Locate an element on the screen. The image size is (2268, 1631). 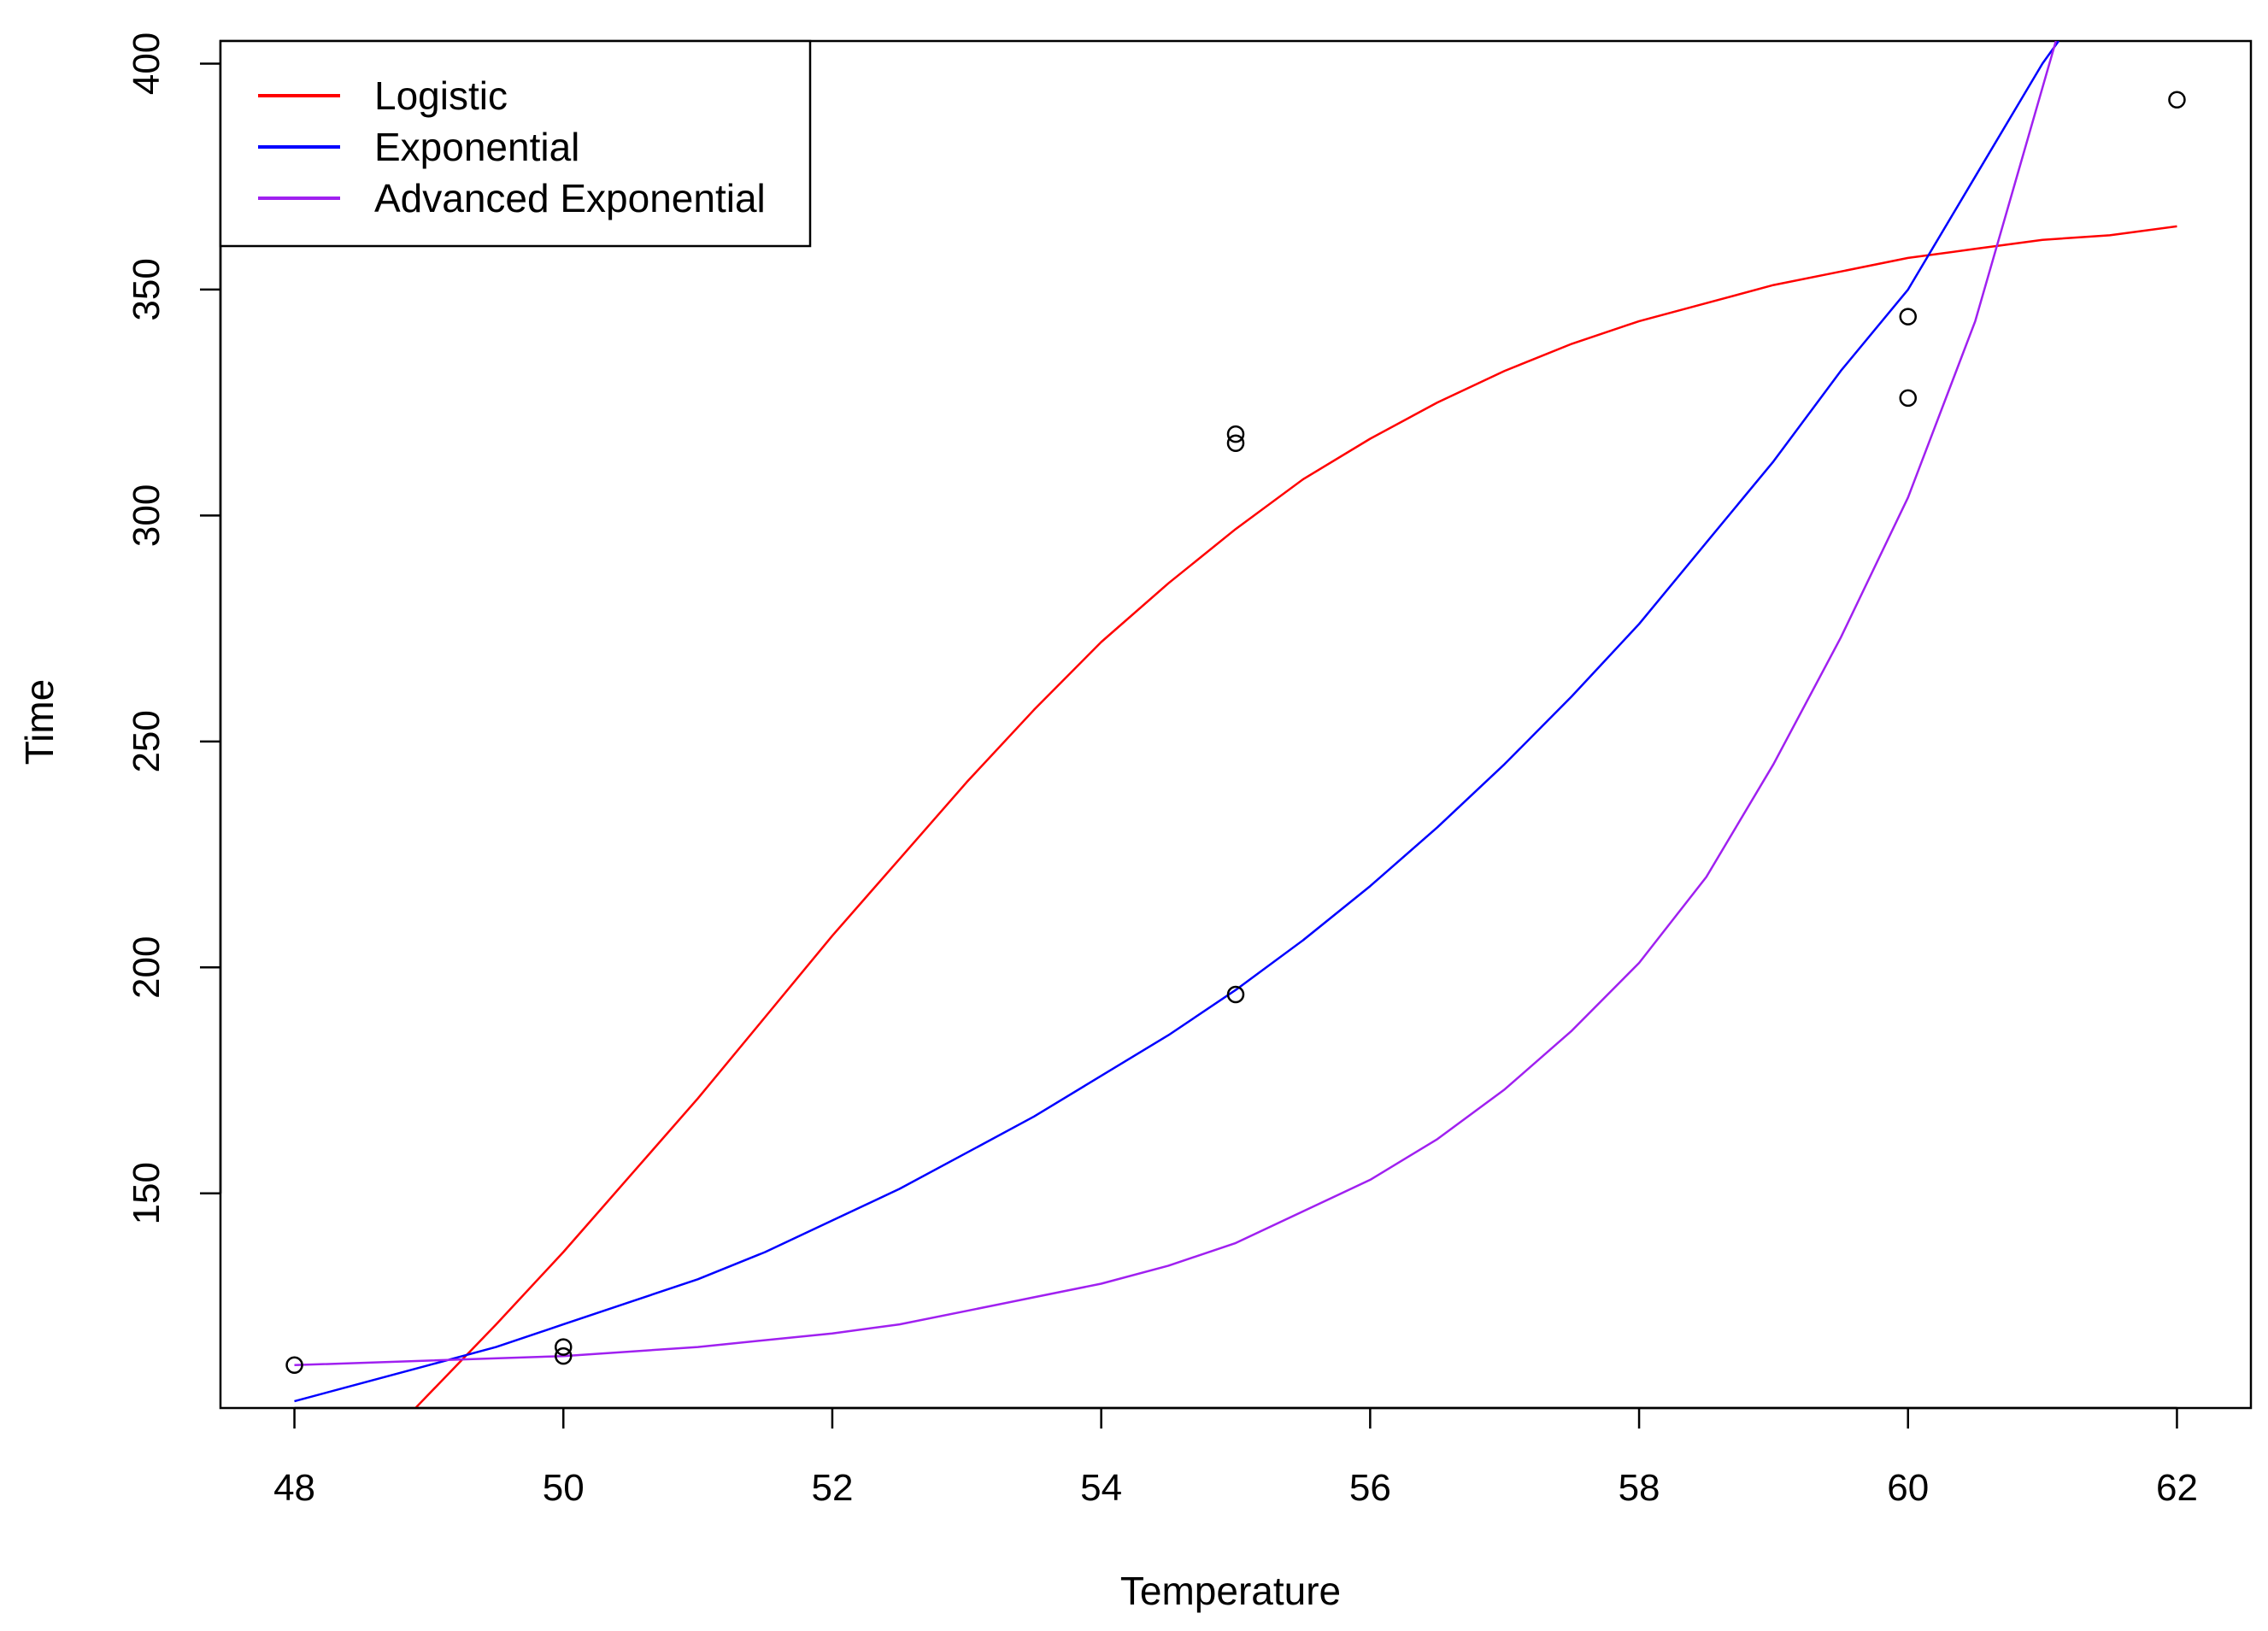
x-tick-label: 52 is located at coordinates (832, 1488).